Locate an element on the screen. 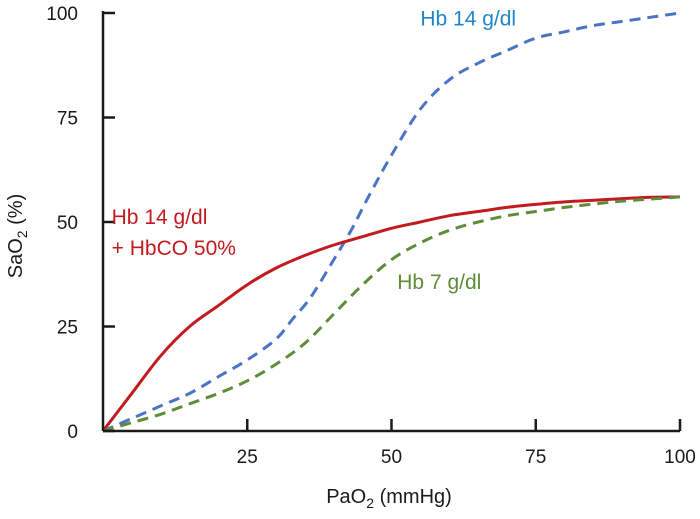 Image resolution: width=700 pixels, height=519 pixels. y-tick-label-0: 0 is located at coordinates (72, 432).